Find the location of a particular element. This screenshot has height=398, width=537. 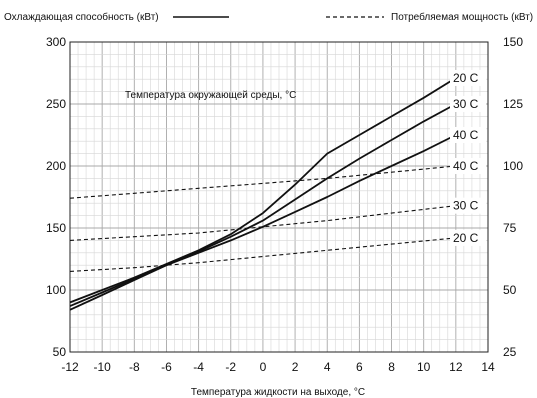

legend-label-power: Потребляемая мощность (кВт) is located at coordinates (462, 17).